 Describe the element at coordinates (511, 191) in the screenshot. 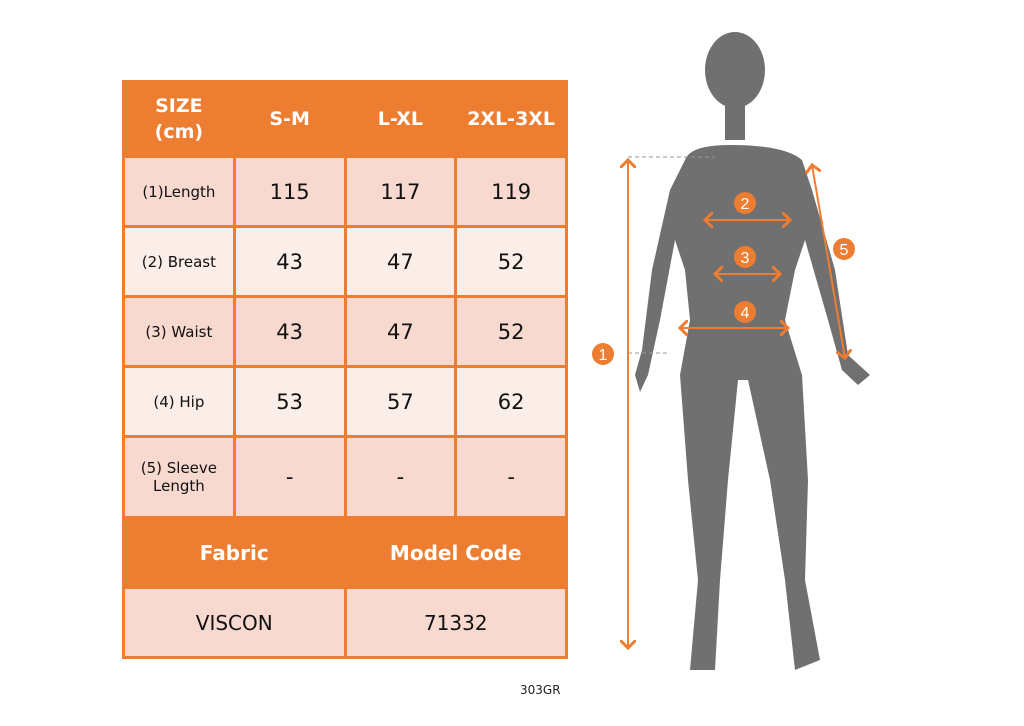

I see `cell-value: 119` at that location.